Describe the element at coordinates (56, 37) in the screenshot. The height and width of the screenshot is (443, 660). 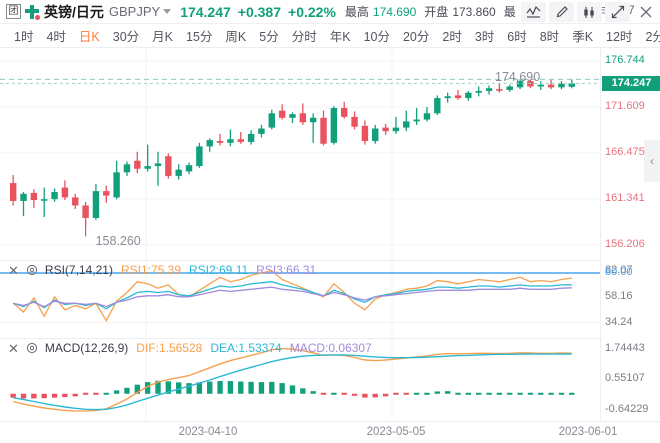
I see `timeframe-1: 4时` at that location.